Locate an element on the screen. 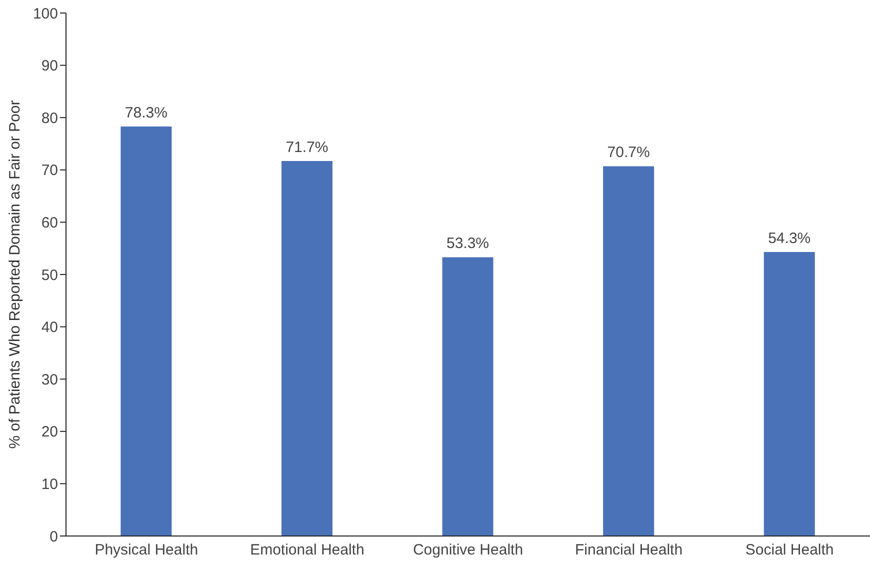  data-label: 53.3% is located at coordinates (468, 243).